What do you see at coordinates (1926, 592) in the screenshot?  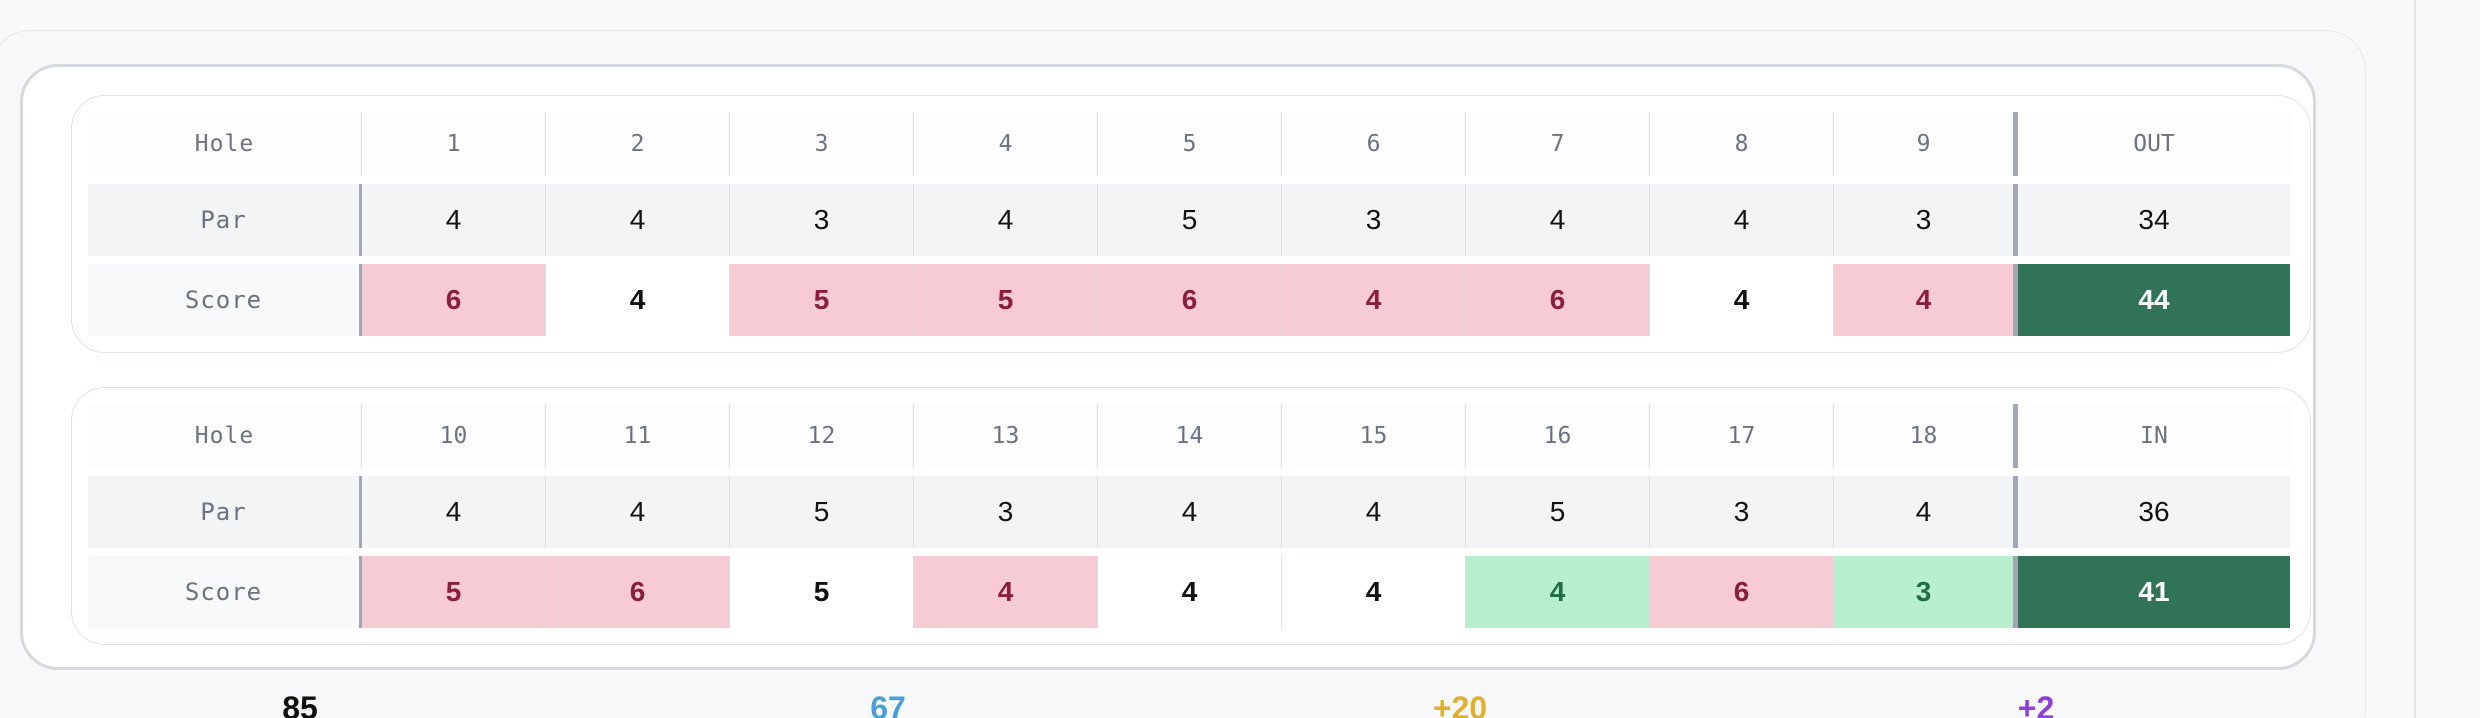 I see `score-cell: 3` at bounding box center [1926, 592].